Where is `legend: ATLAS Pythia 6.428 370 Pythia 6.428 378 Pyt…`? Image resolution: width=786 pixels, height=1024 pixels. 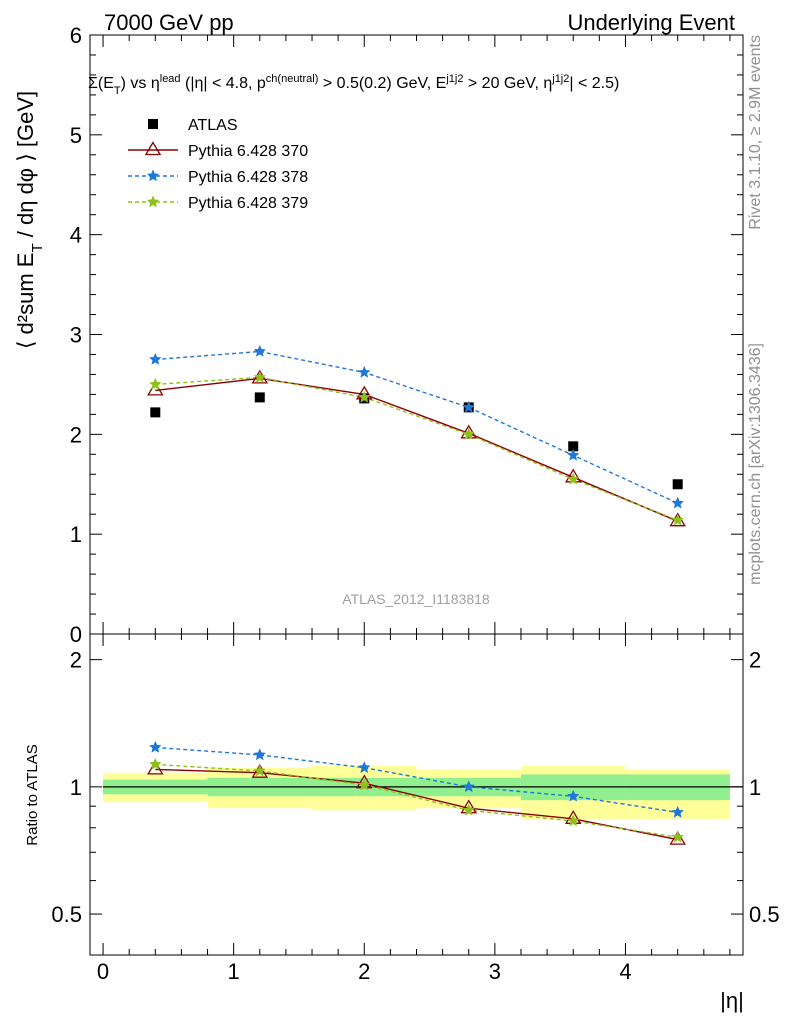
legend: ATLAS Pythia 6.428 370 Pythia 6.428 378 Pyt… is located at coordinates (218, 164).